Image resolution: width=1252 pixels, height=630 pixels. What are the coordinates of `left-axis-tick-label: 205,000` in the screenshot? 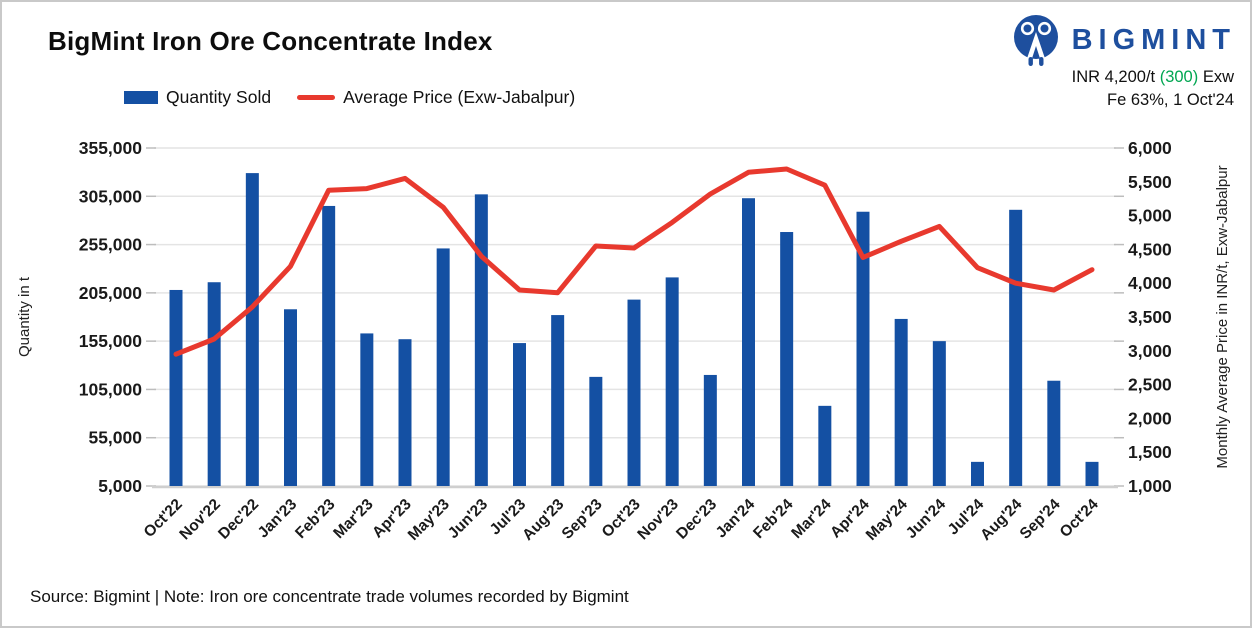 It's located at (111, 293).